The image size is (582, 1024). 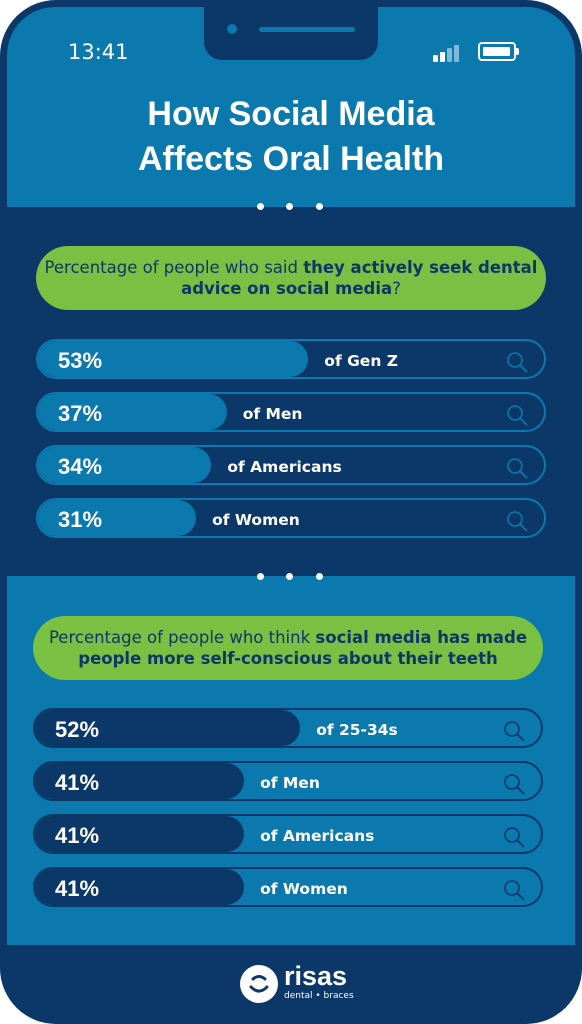 I want to click on bar-value-label: 37%, so click(x=80, y=413).